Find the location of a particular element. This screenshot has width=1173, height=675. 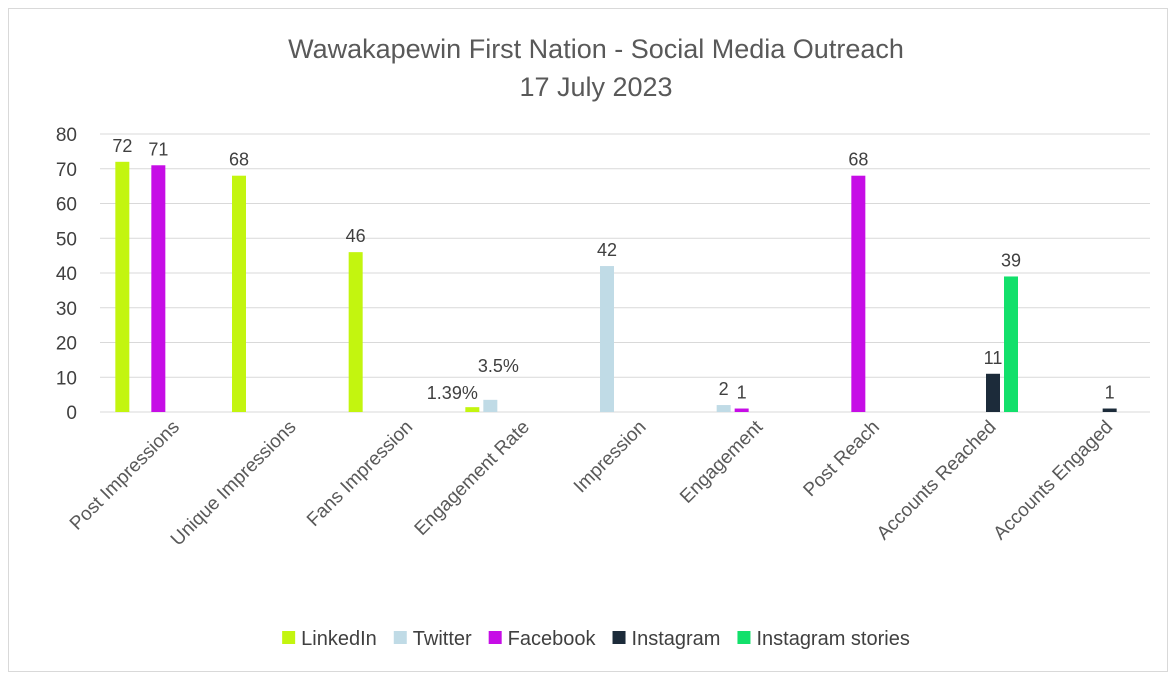

data-label: 2 is located at coordinates (724, 389).